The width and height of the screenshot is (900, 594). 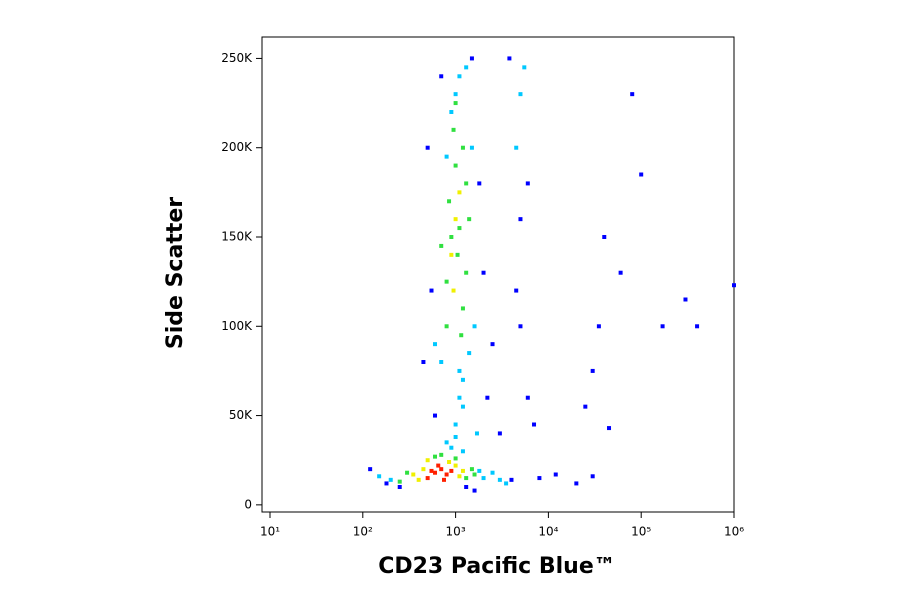 What do you see at coordinates (237, 147) in the screenshot?
I see `y-tick-label: 200K` at bounding box center [237, 147].